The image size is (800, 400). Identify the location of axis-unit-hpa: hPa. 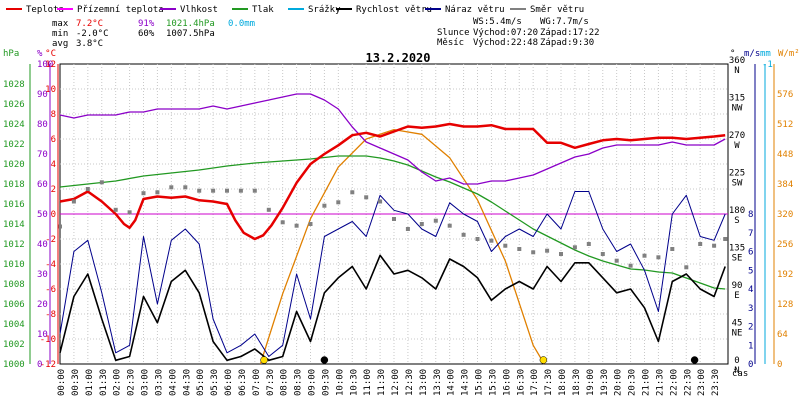
(11, 54).